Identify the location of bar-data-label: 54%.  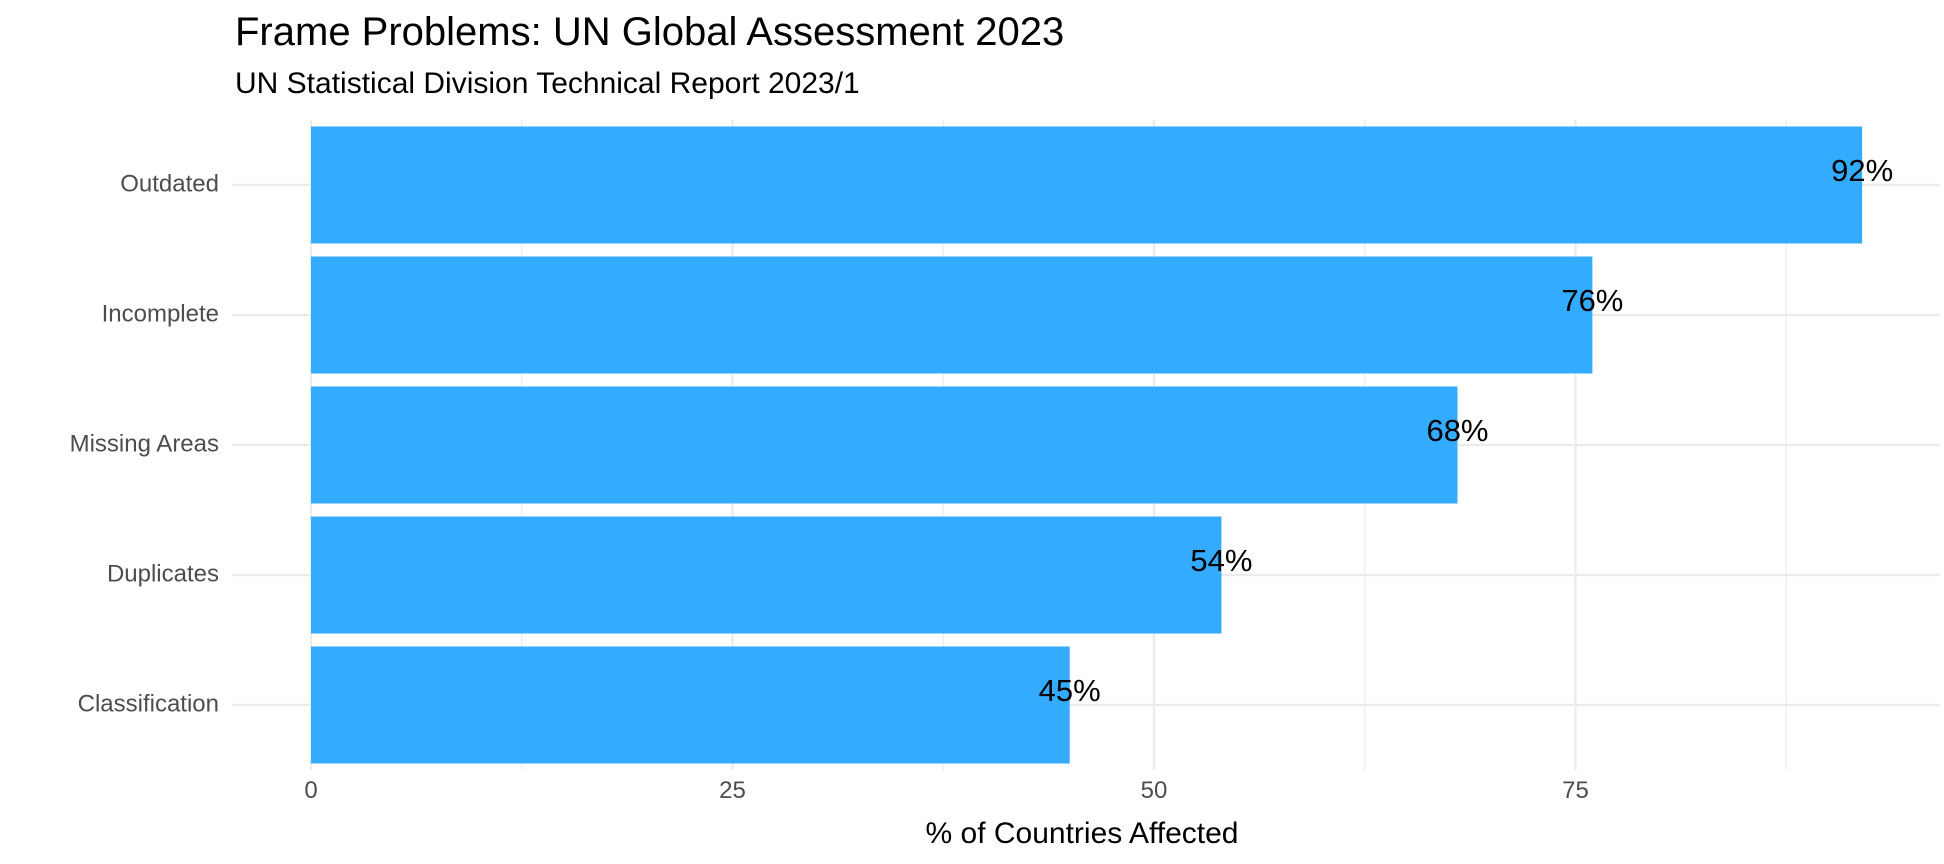
(1221, 560).